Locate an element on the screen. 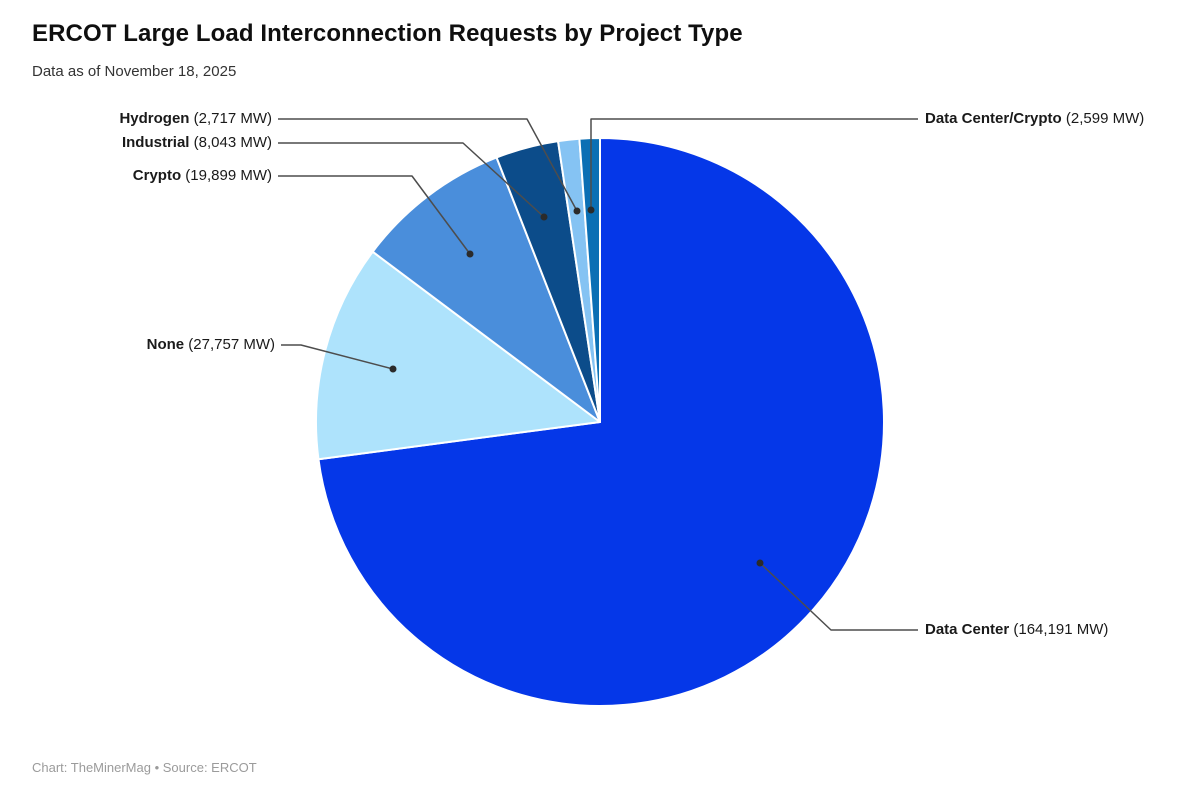  pie-slice-crypto is located at coordinates (486, 289).